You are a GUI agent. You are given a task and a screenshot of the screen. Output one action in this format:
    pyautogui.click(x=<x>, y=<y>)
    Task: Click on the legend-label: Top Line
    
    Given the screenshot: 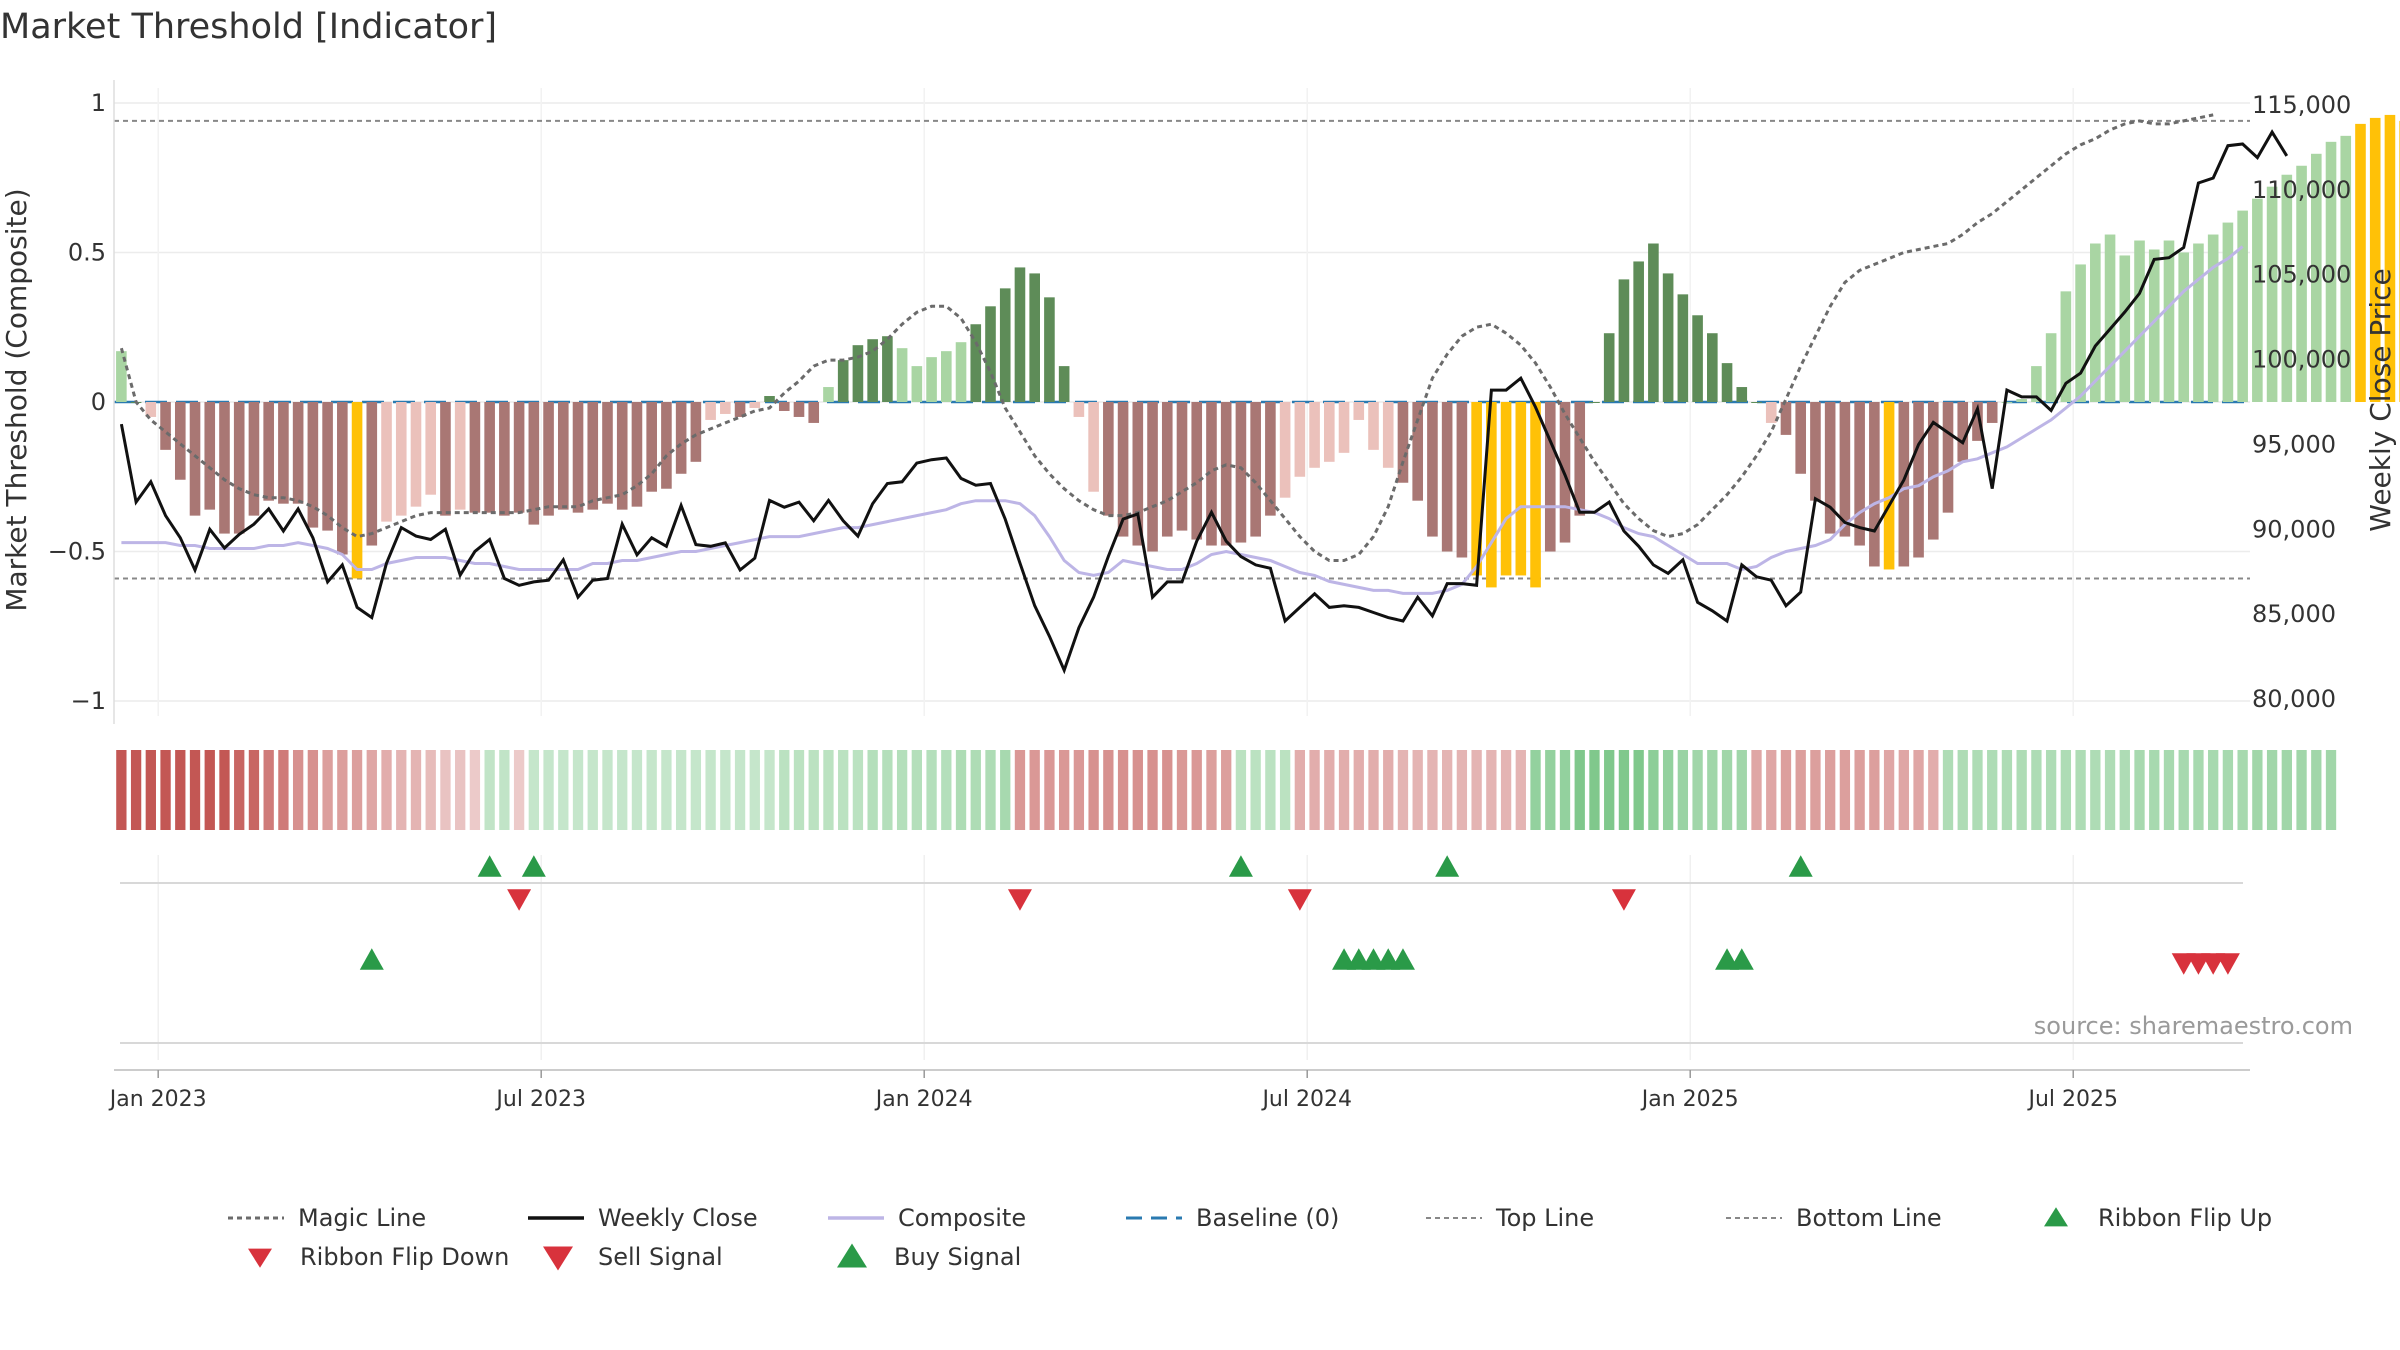 What is the action you would take?
    pyautogui.click(x=1544, y=1218)
    